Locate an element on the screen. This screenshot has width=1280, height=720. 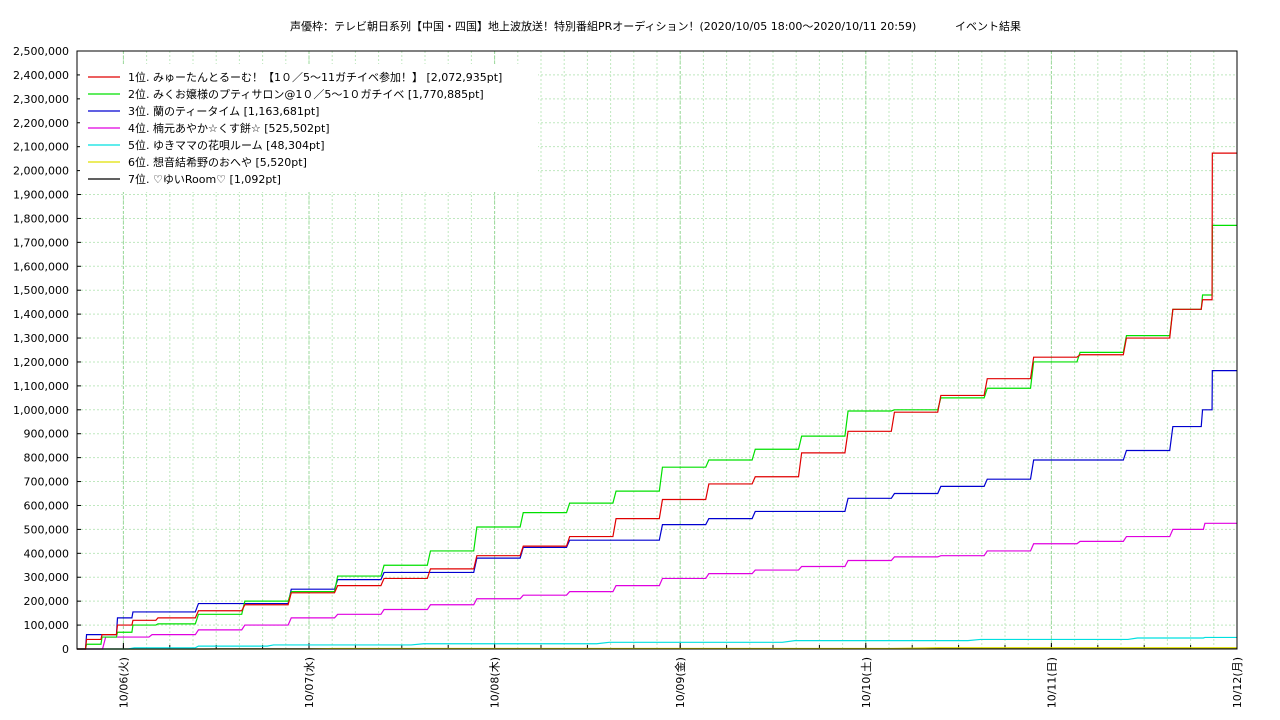
y-tick-label: 1,800,000 is located at coordinates (41, 218).